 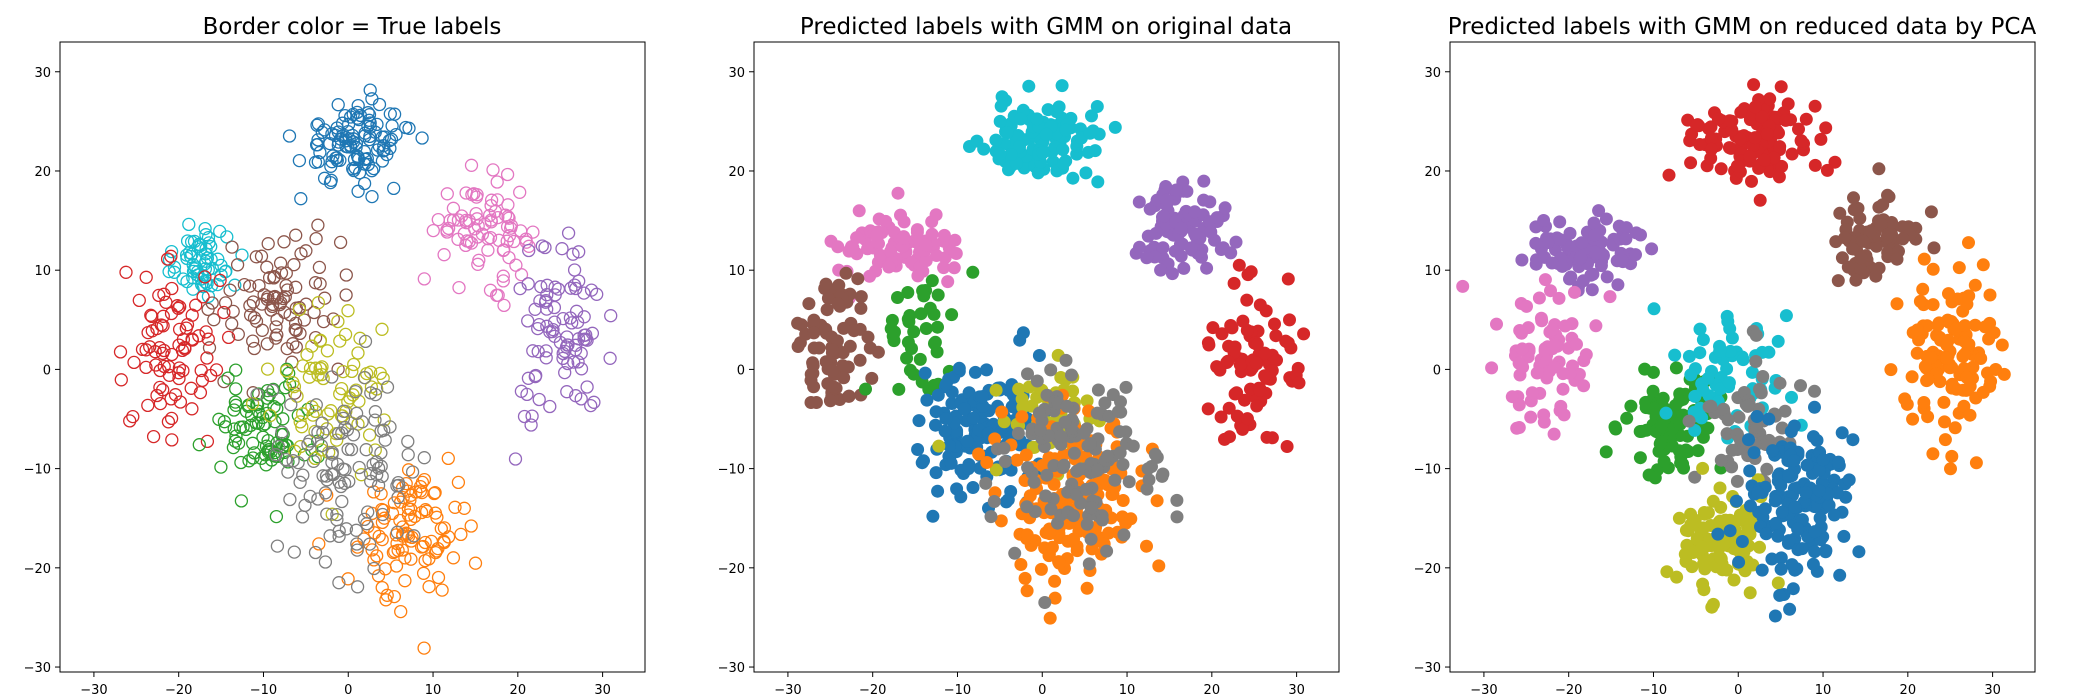 What do you see at coordinates (1432, 73) in the screenshot?
I see `y-tick-label: 30` at bounding box center [1432, 73].